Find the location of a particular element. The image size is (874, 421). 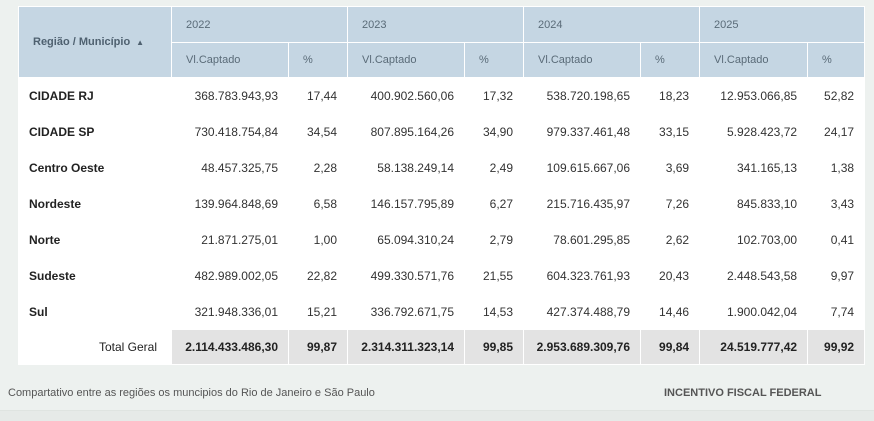

percent-cell: 52,82 is located at coordinates (836, 95).